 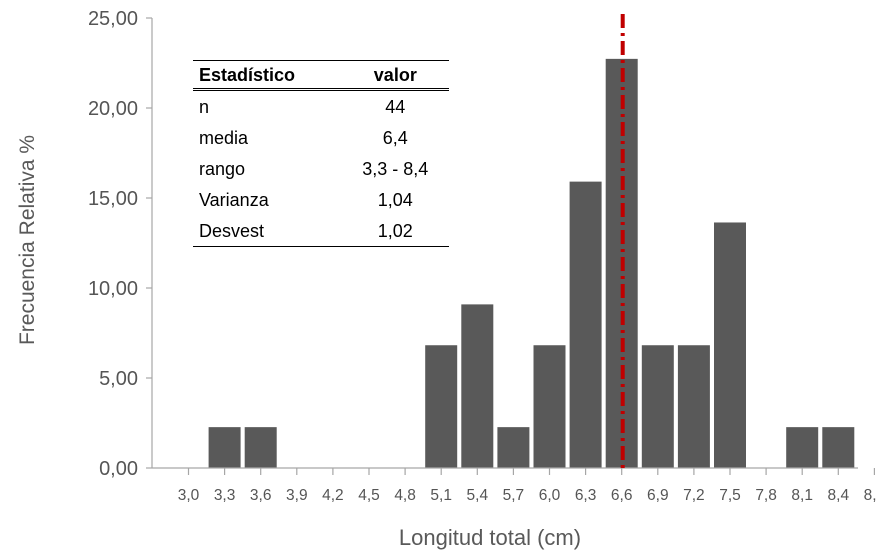 I want to click on x-tick-label: 6,3, so click(x=586, y=495).